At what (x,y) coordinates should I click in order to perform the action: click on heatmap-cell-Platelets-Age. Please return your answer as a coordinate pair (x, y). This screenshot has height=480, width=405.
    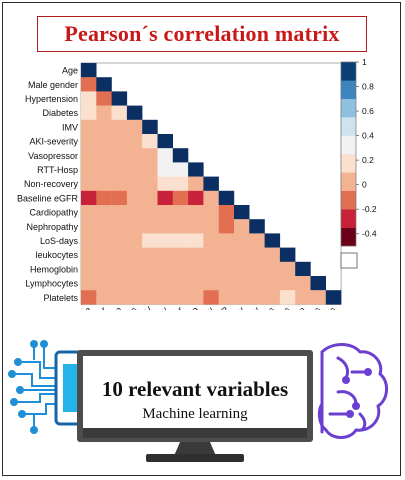
    Looking at the image, I should click on (89, 297).